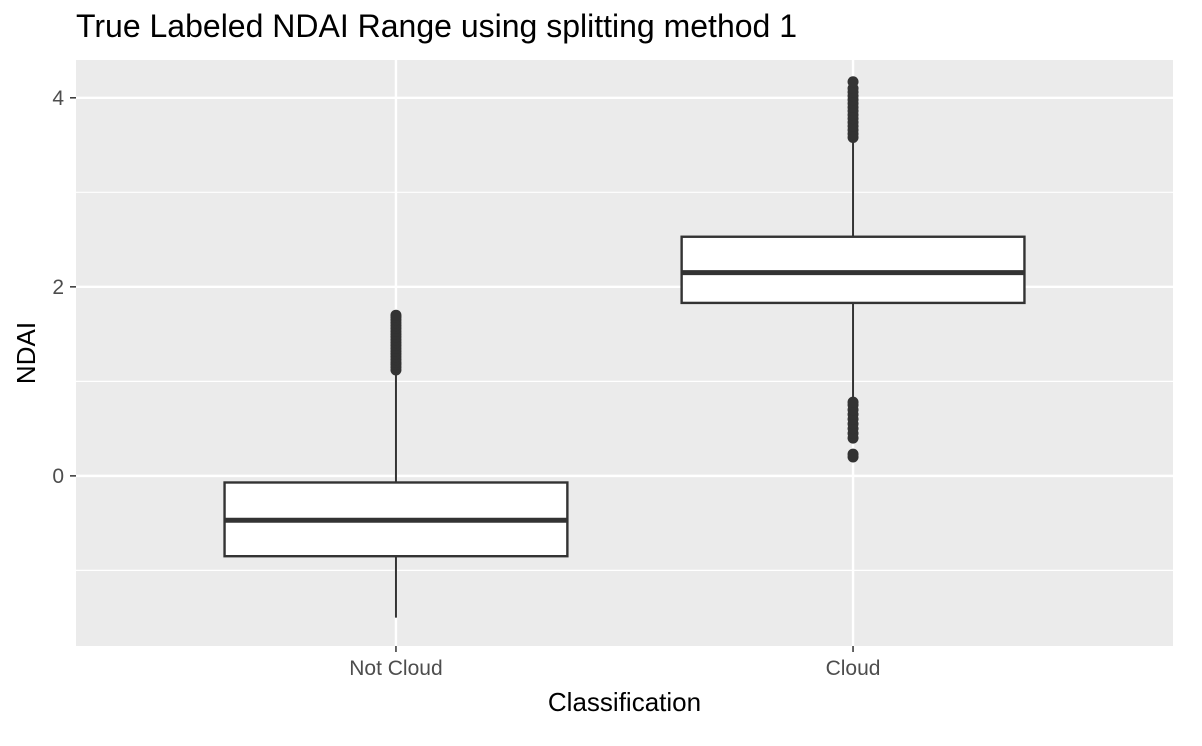 The width and height of the screenshot is (1202, 746). What do you see at coordinates (395, 668) in the screenshot?
I see `x-tick-label: Not Cloud` at bounding box center [395, 668].